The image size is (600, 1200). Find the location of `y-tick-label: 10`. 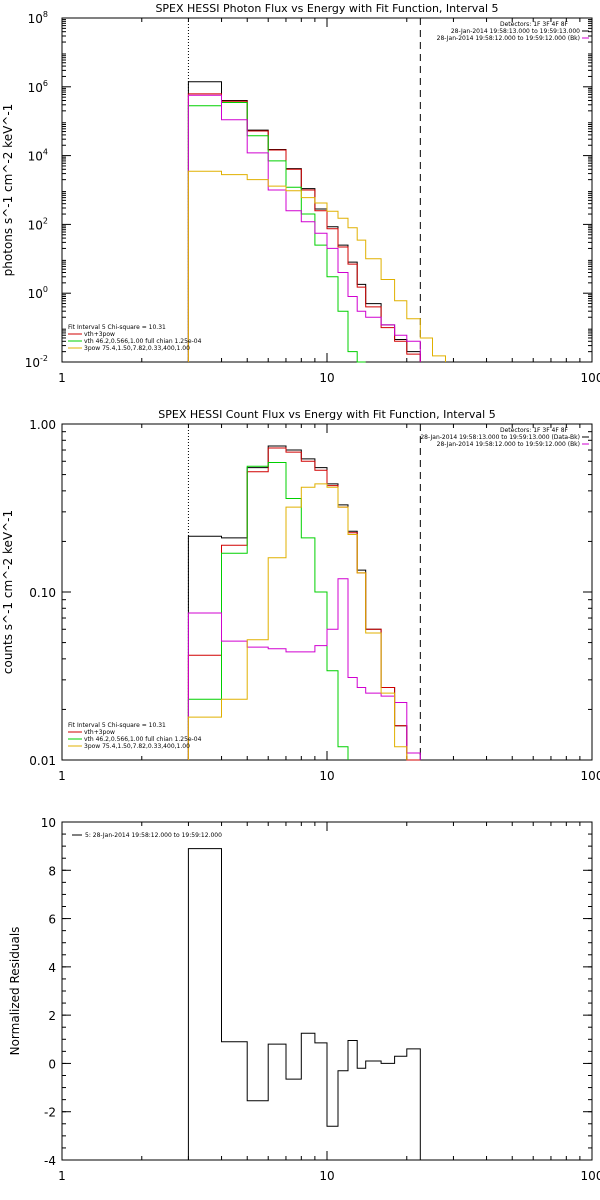

y-tick-label: 10 is located at coordinates (48, 823).